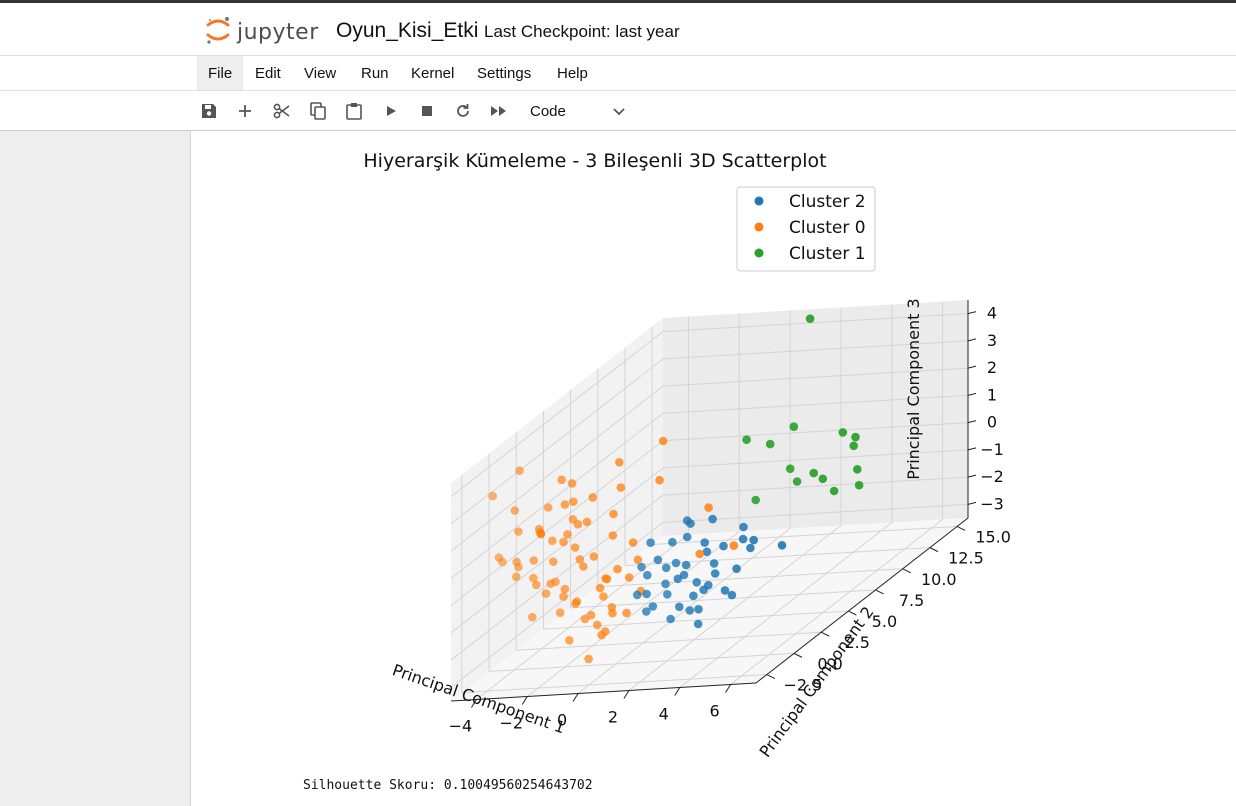 The height and width of the screenshot is (806, 1236). Describe the element at coordinates (992, 422) in the screenshot. I see `z-tick-label: 0` at that location.